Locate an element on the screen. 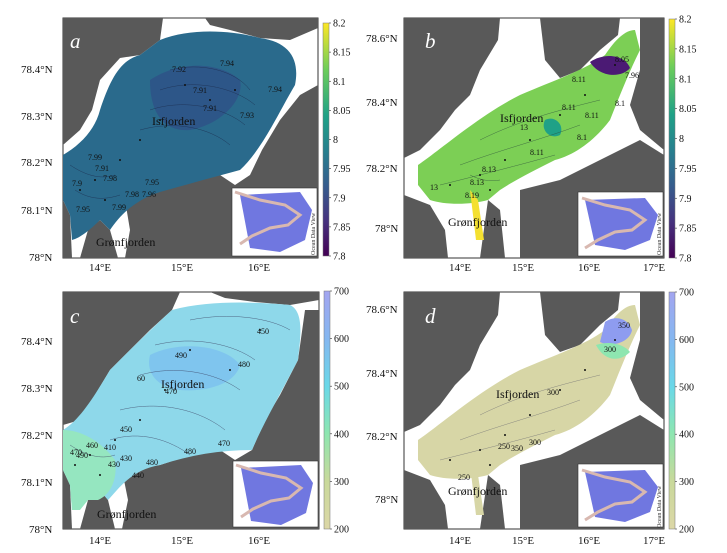  panel-a-watermark: Ocean Data View is located at coordinates (314, 233).